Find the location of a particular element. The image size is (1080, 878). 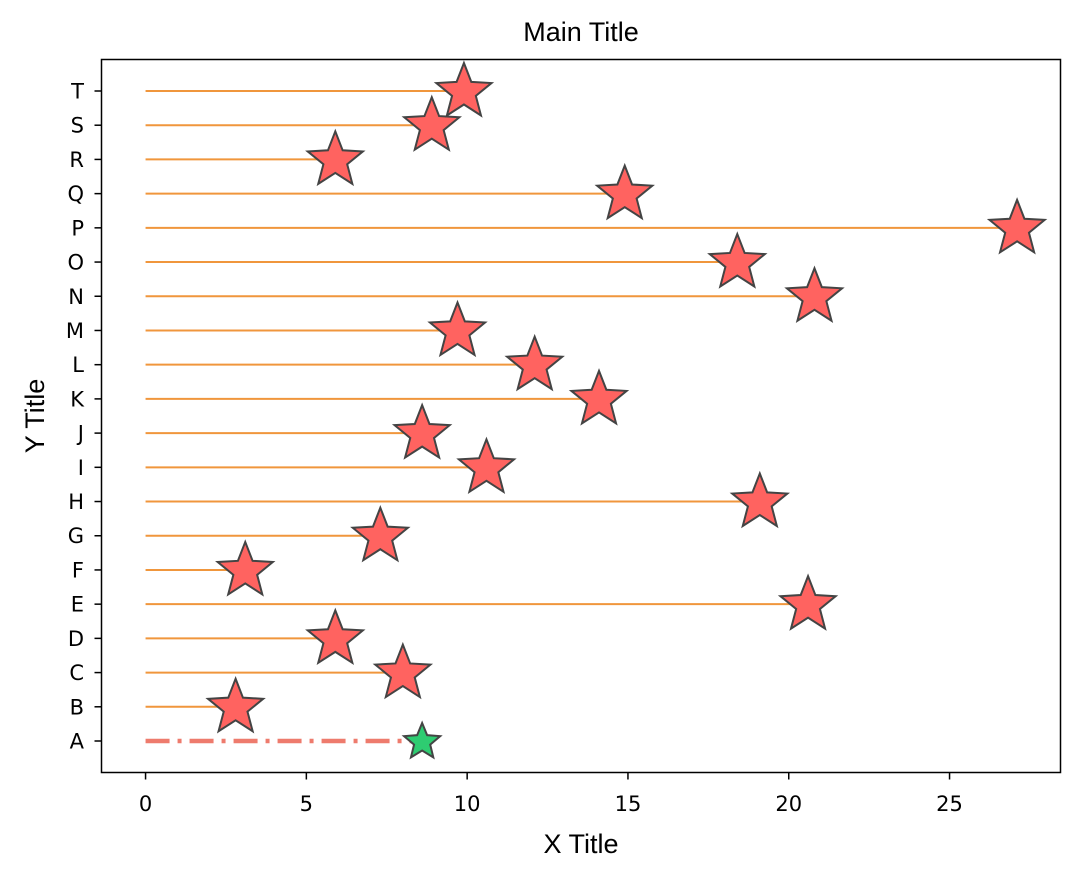

y-tick-label: I is located at coordinates (81, 468).